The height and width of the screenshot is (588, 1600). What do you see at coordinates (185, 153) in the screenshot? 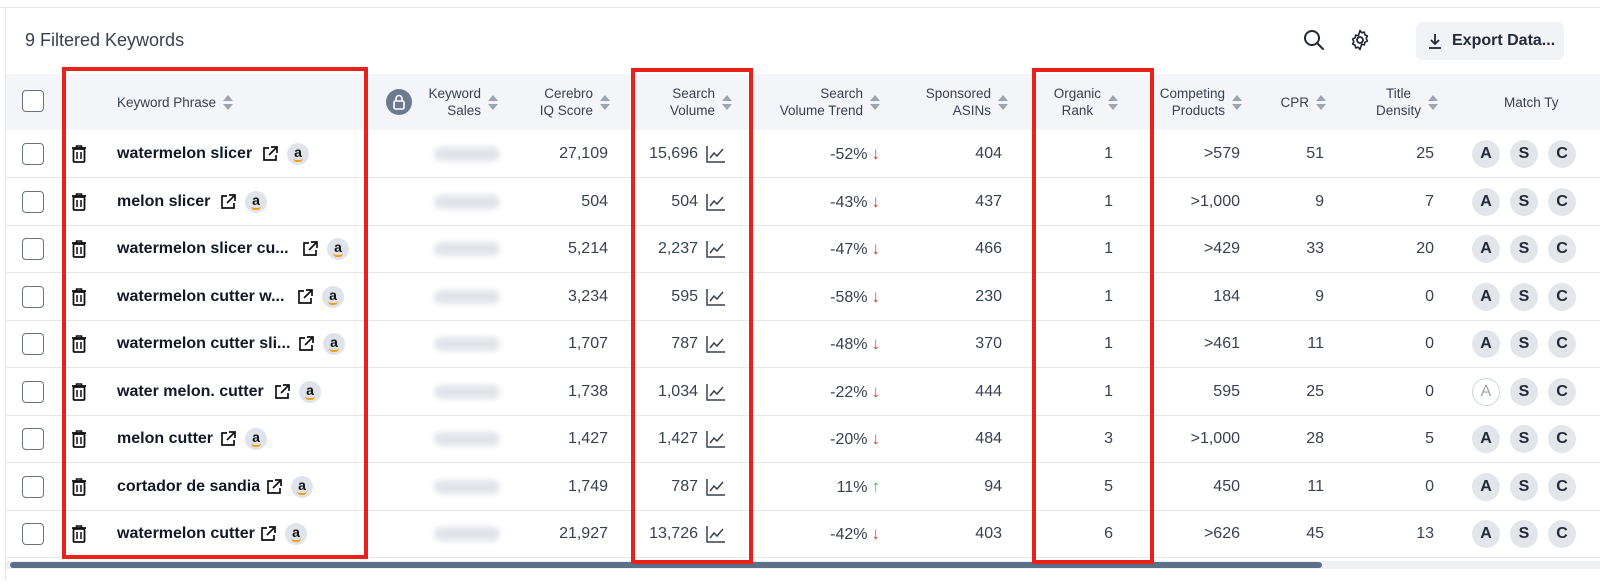
I see `keyword-link: watermelon slicer` at bounding box center [185, 153].